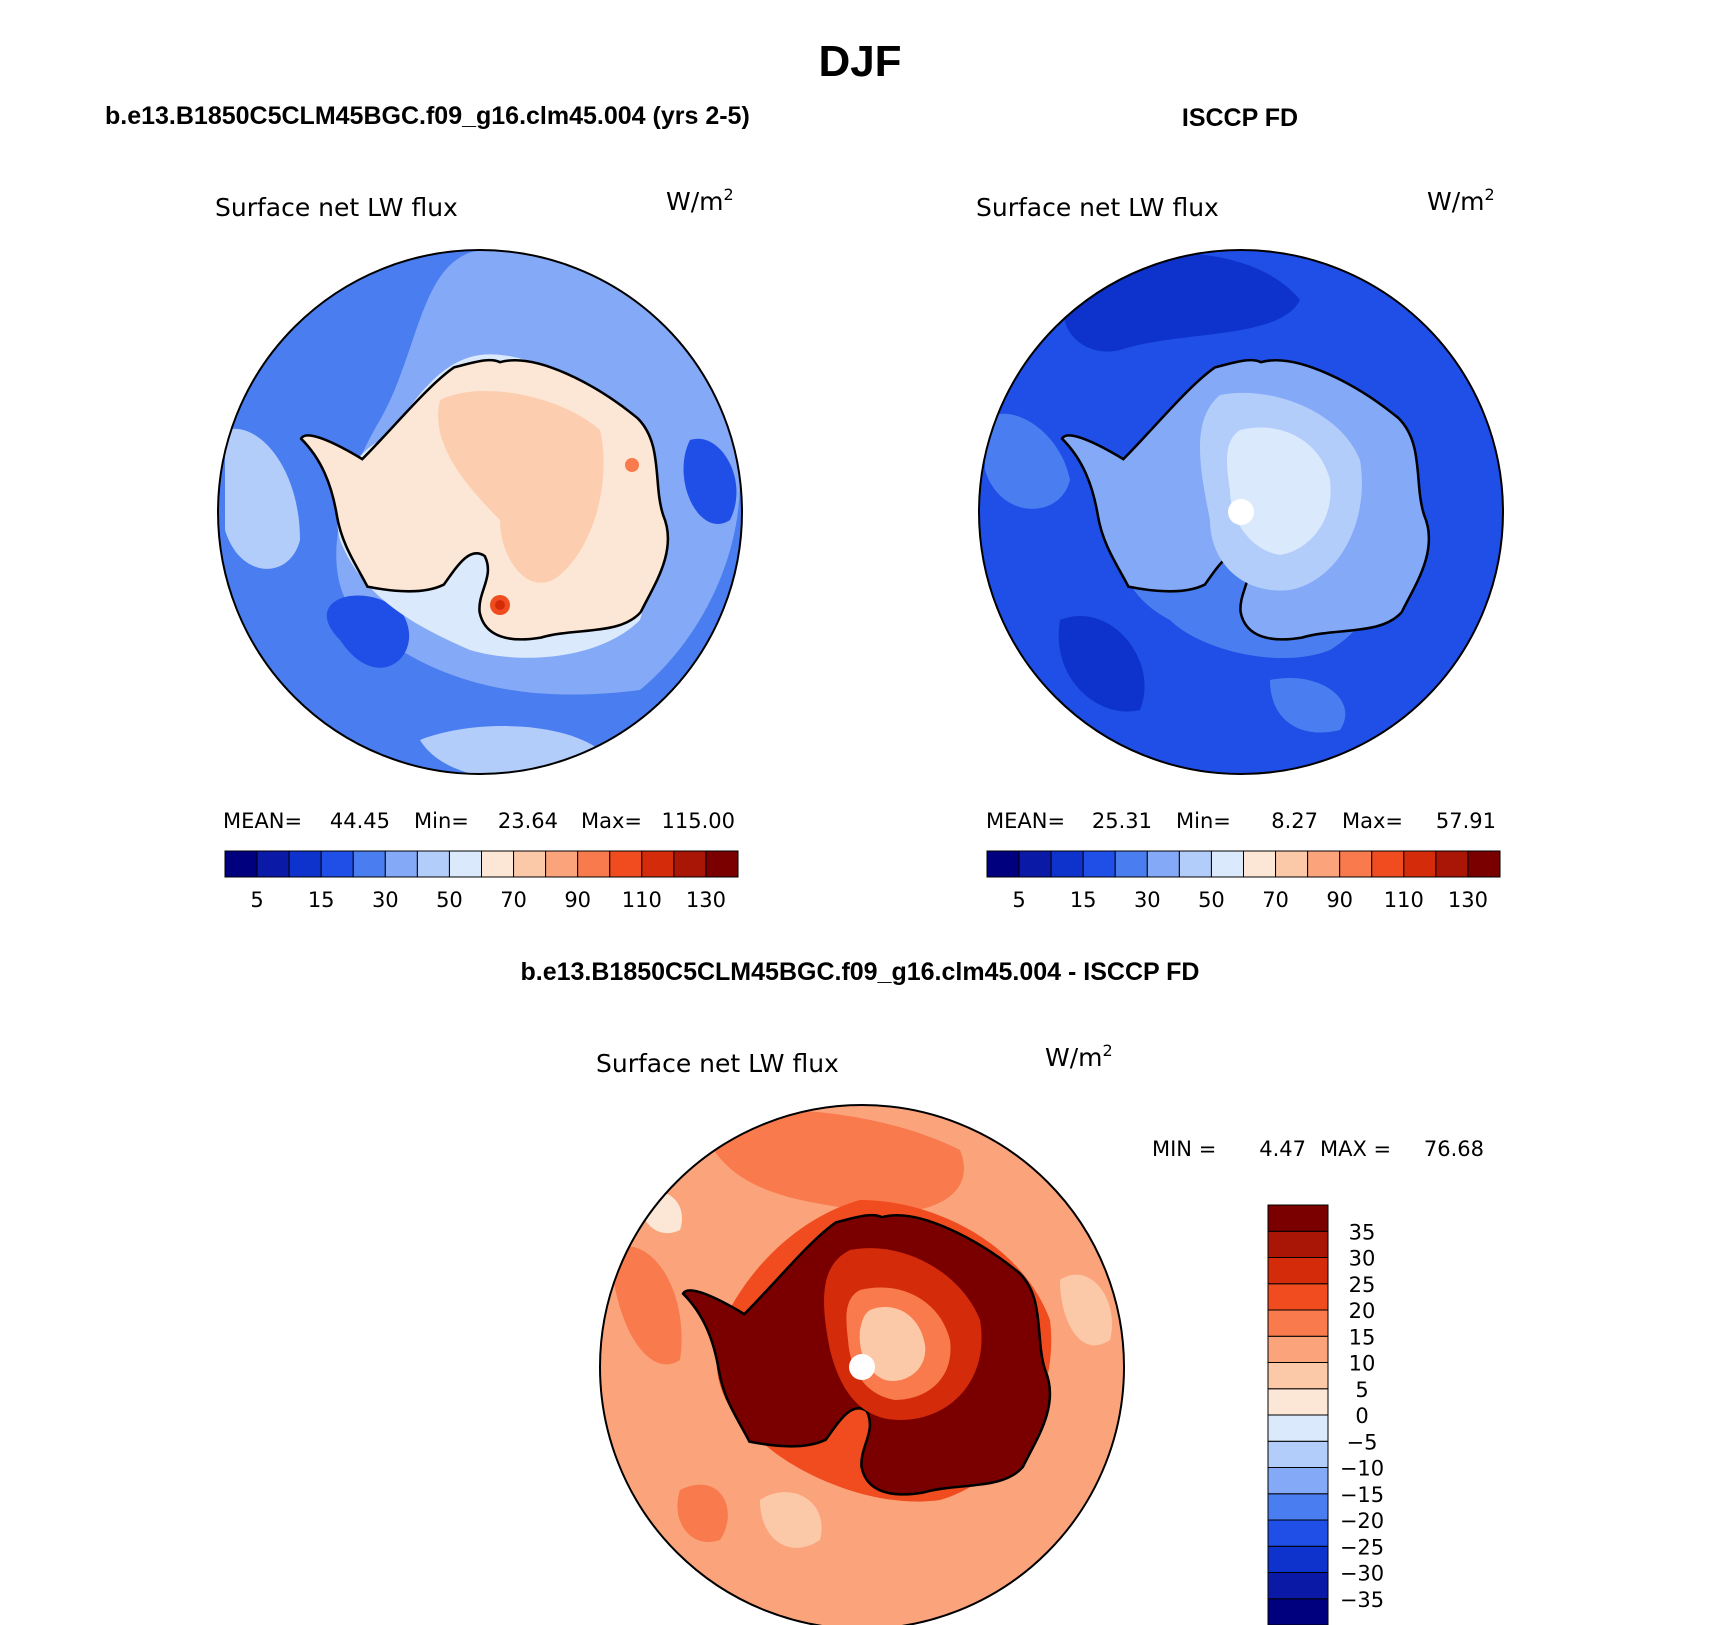 This screenshot has height=1625, width=1710. Describe the element at coordinates (480, 512) in the screenshot. I see `panel-model-map` at that location.